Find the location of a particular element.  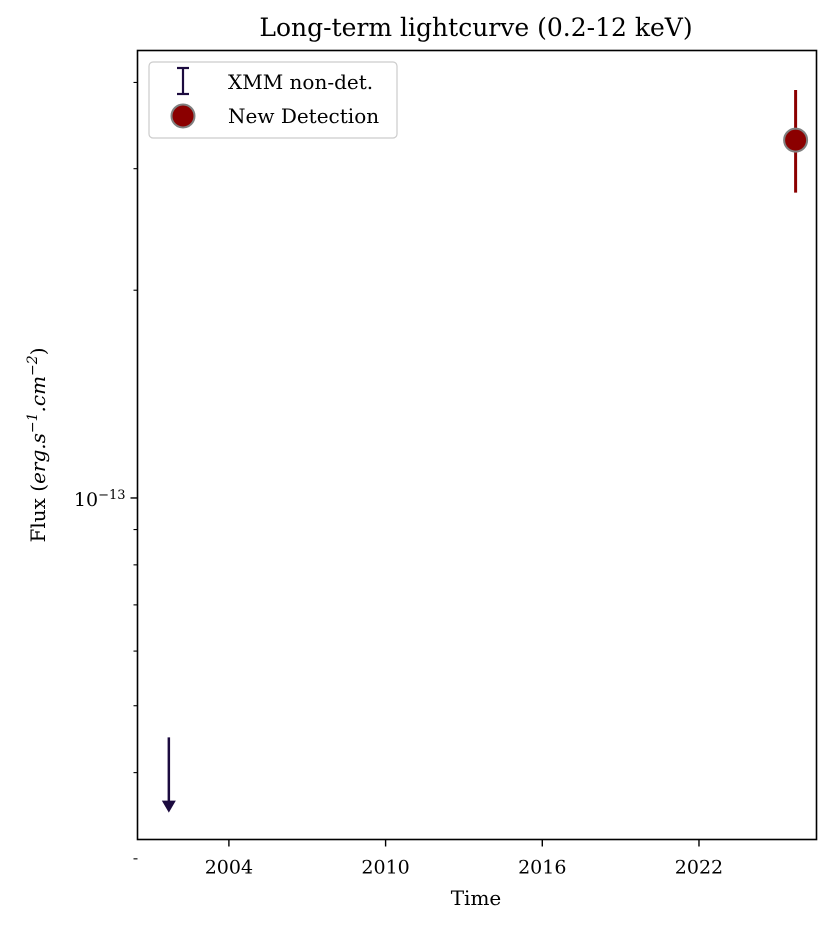

y-label-prefix: Flux ( is located at coordinates (38, 513).